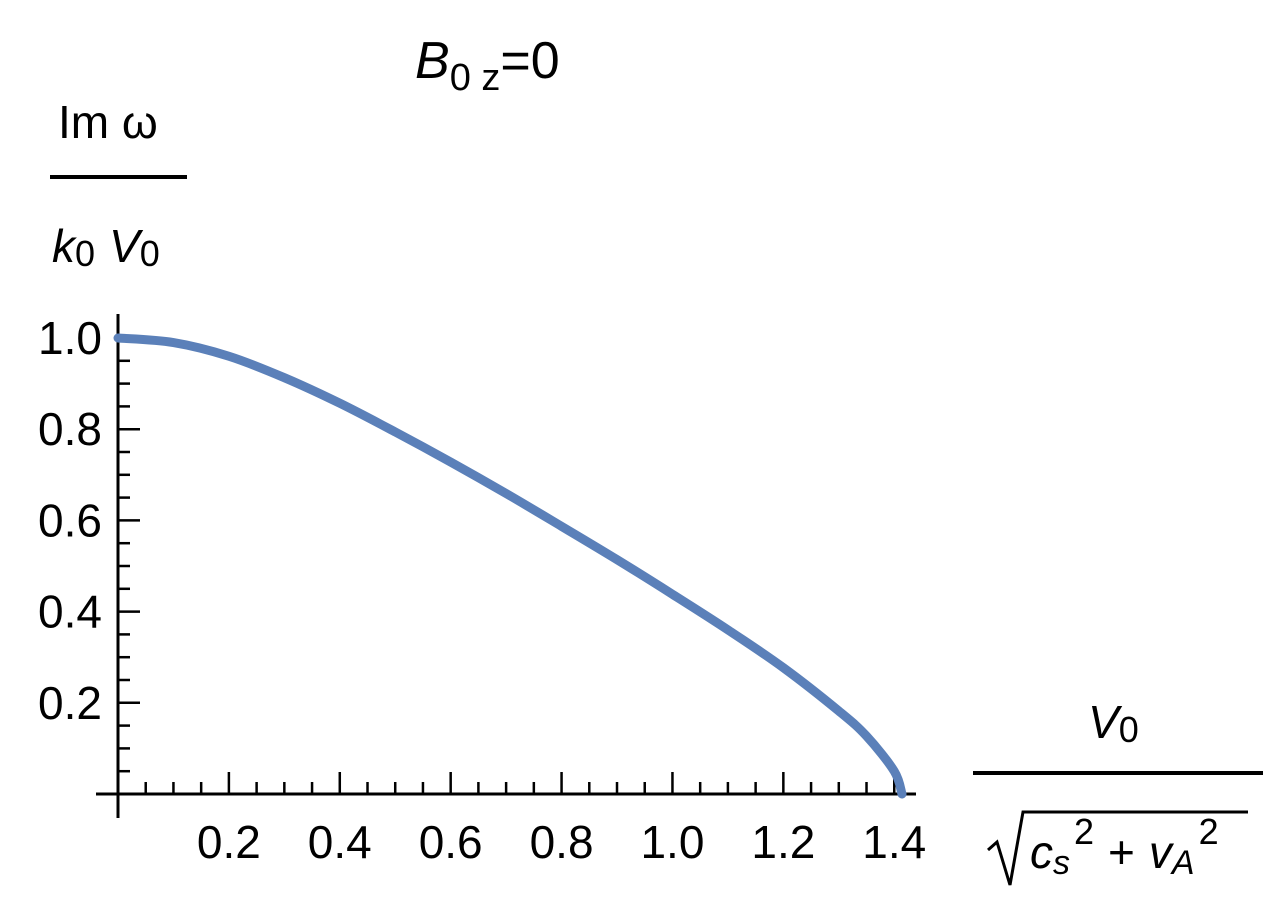 The image size is (1280, 903). What do you see at coordinates (70, 429) in the screenshot?
I see `y-tick-label: 0.8` at bounding box center [70, 429].